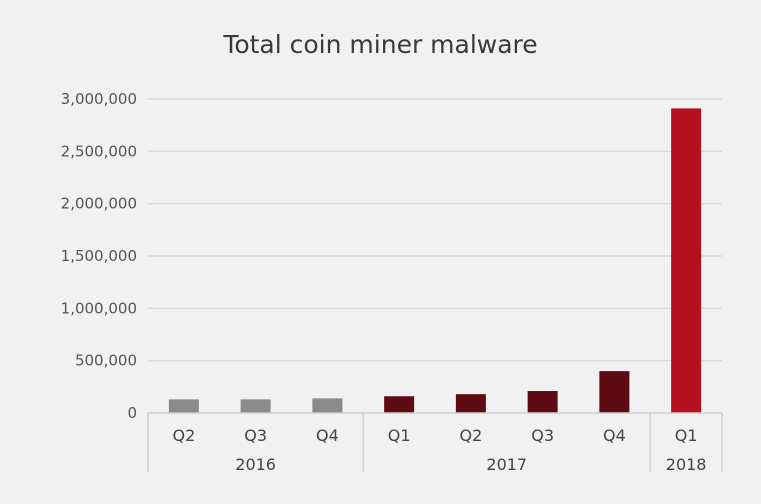 The image size is (761, 504). I want to click on y-tick-label: 1,000,000, so click(99, 308).